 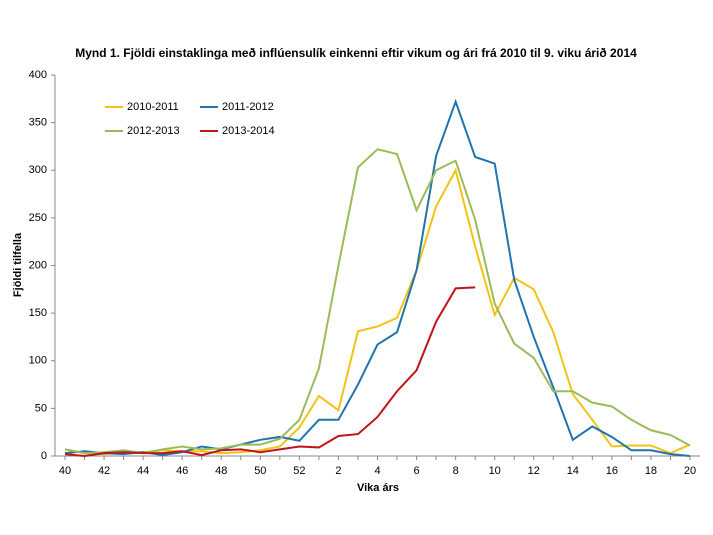 What do you see at coordinates (153, 107) in the screenshot?
I see `legend-label: 2010-2011` at bounding box center [153, 107].